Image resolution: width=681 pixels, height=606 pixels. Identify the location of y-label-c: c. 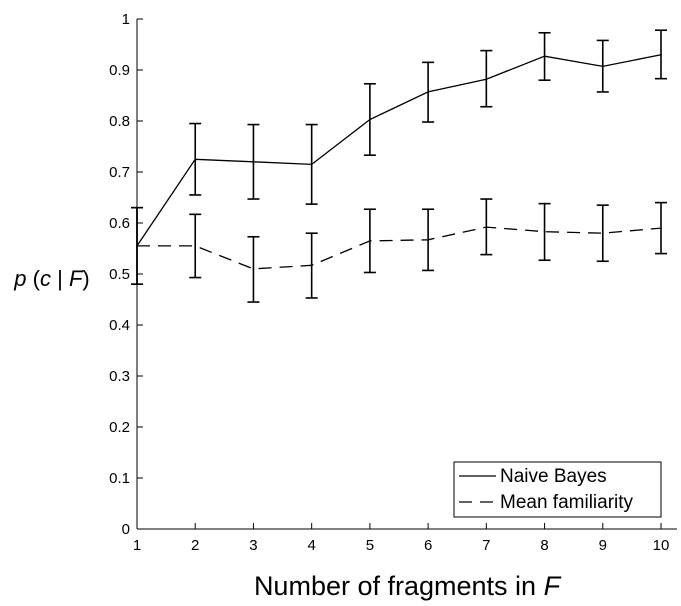
(45, 278).